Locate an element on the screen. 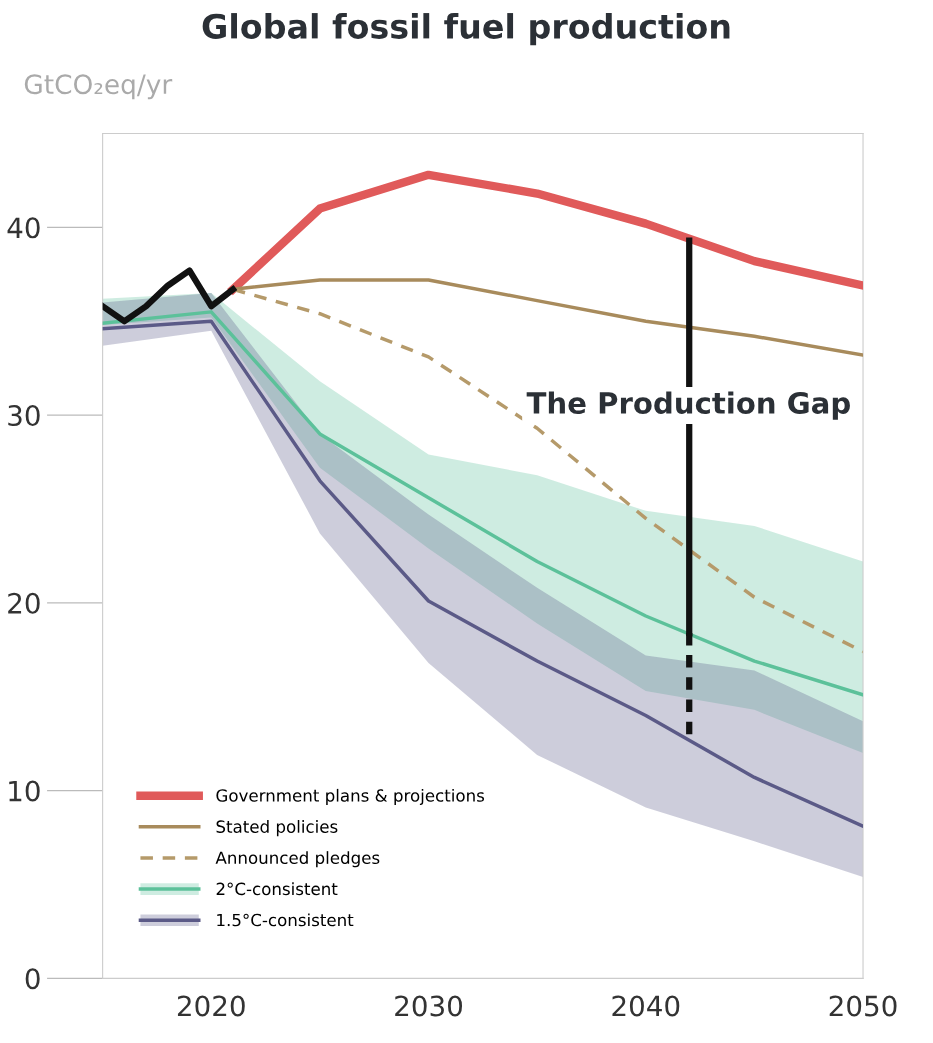 This screenshot has height=1043, width=933. y-tick-label: 40 is located at coordinates (23, 228).